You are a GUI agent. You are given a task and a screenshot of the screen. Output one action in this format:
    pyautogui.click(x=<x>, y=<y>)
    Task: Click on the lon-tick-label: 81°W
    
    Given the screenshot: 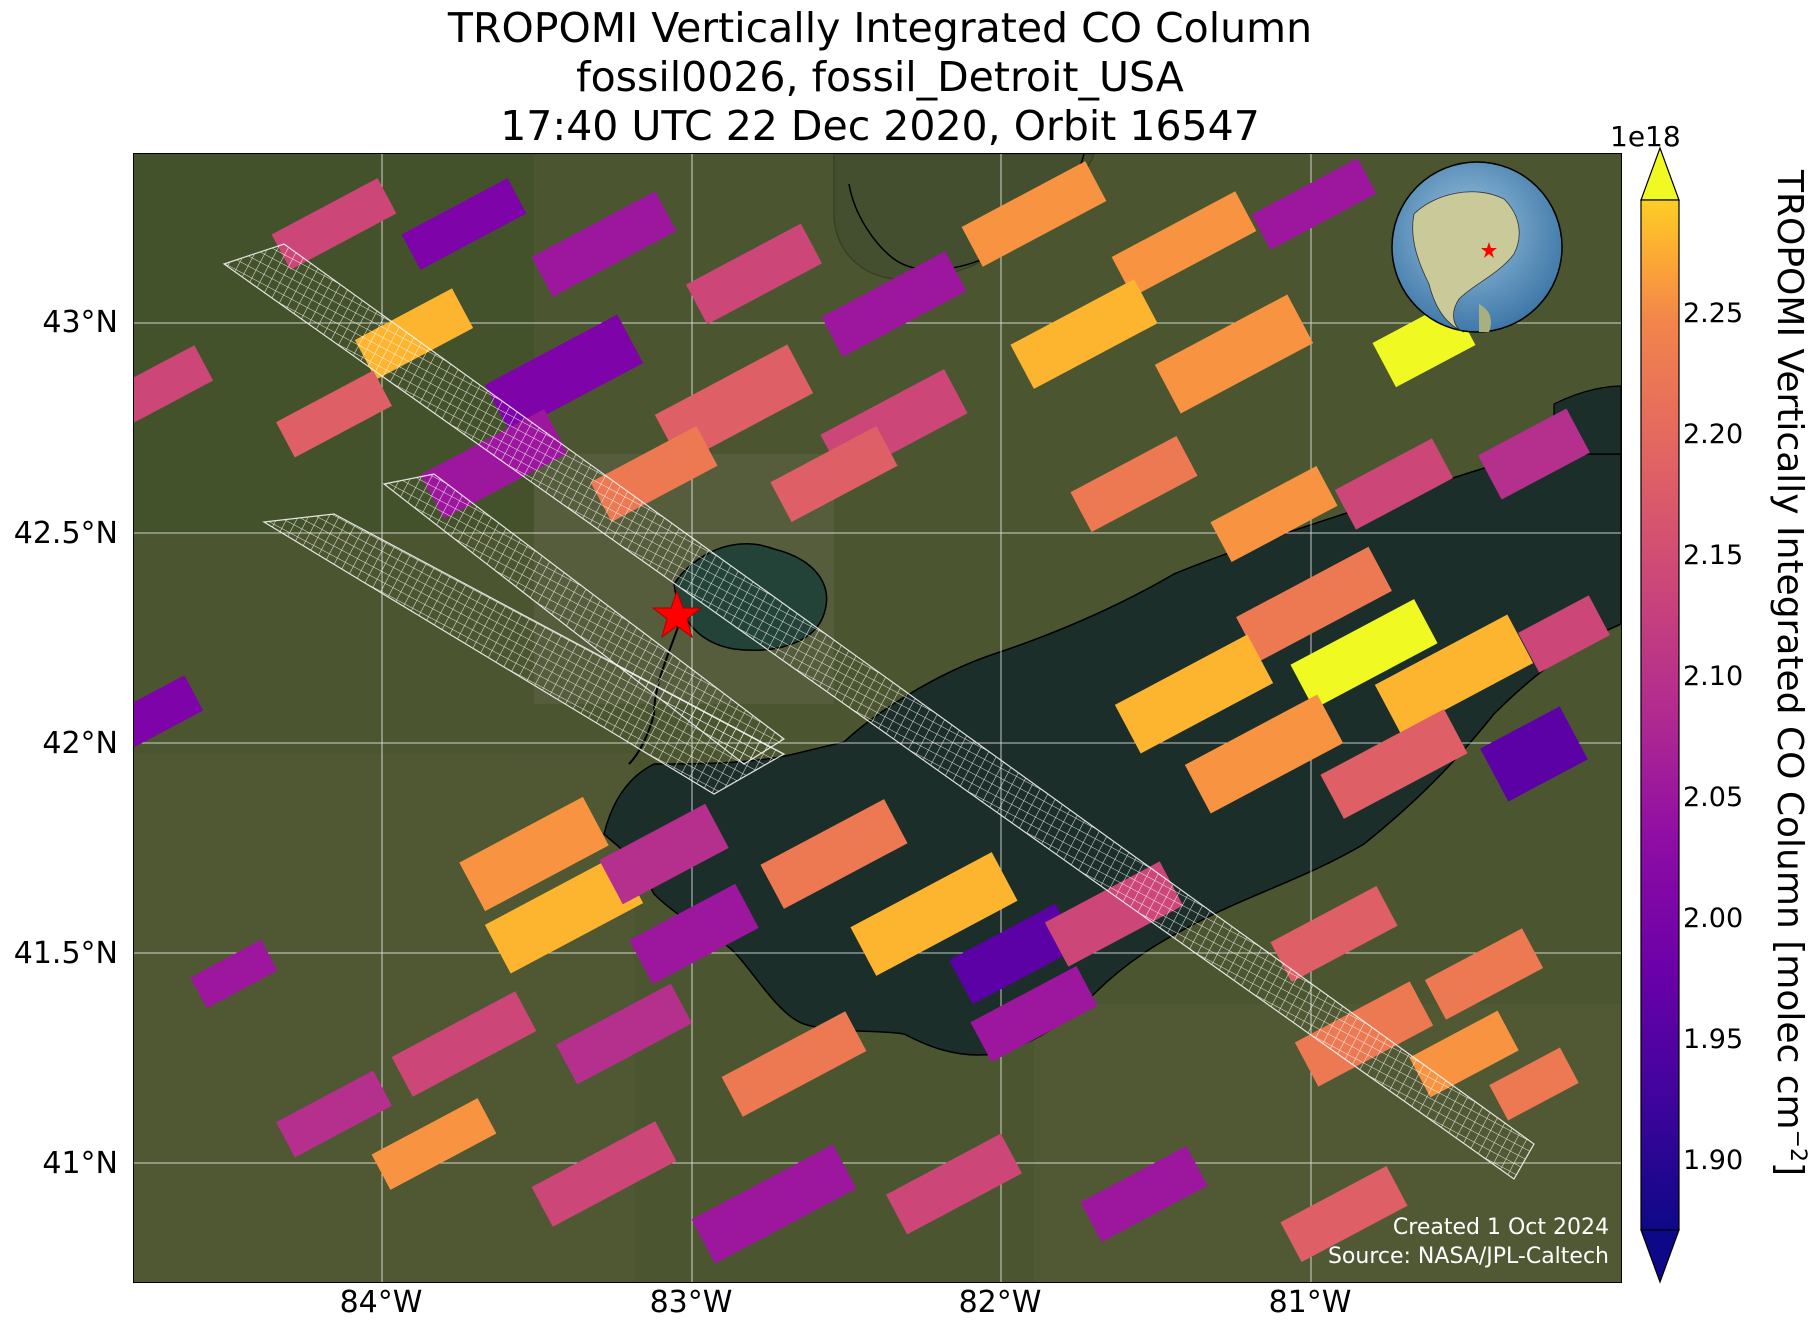 What is the action you would take?
    pyautogui.click(x=1310, y=1302)
    